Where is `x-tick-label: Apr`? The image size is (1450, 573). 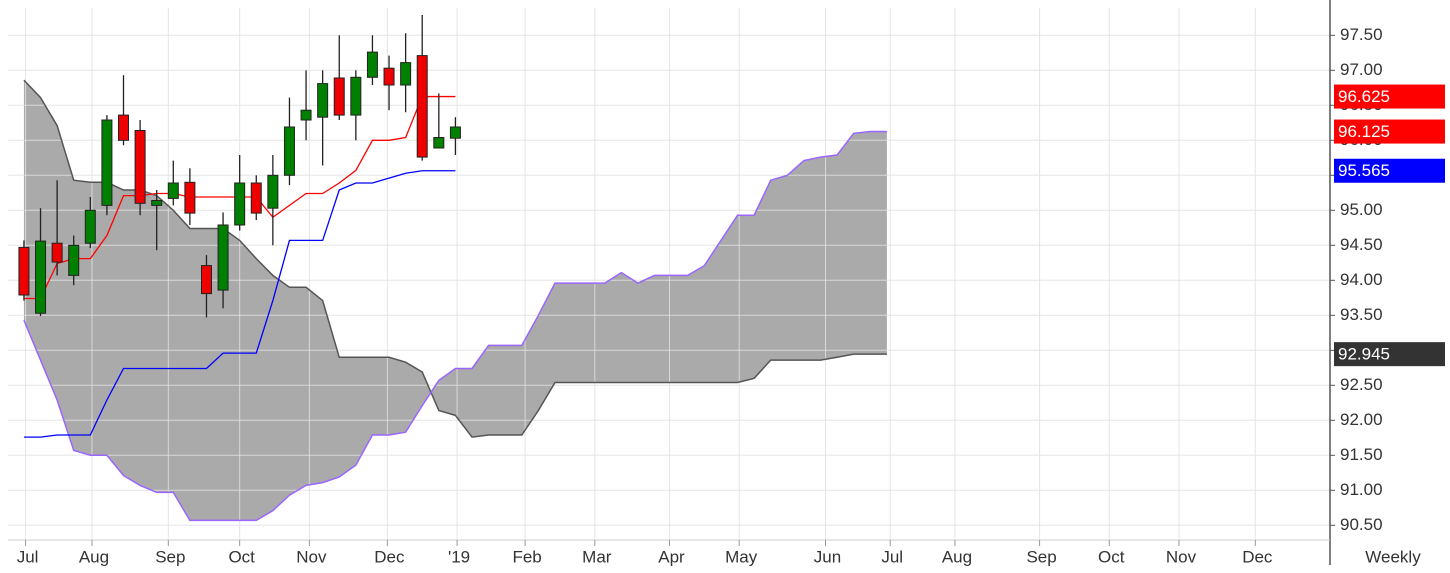
x-tick-label: Apr is located at coordinates (671, 556).